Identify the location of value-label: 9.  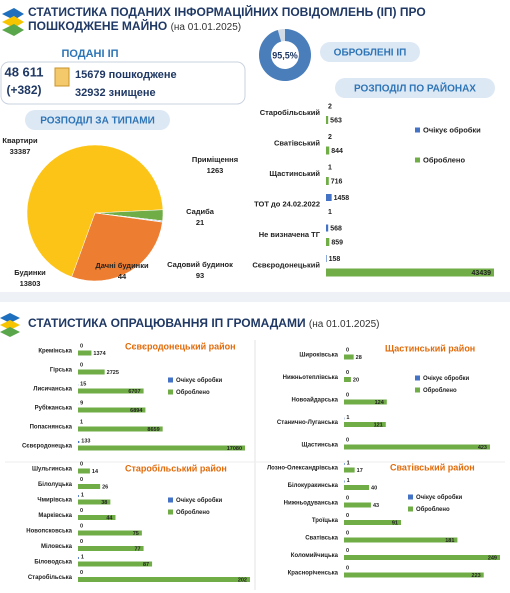
(81, 403).